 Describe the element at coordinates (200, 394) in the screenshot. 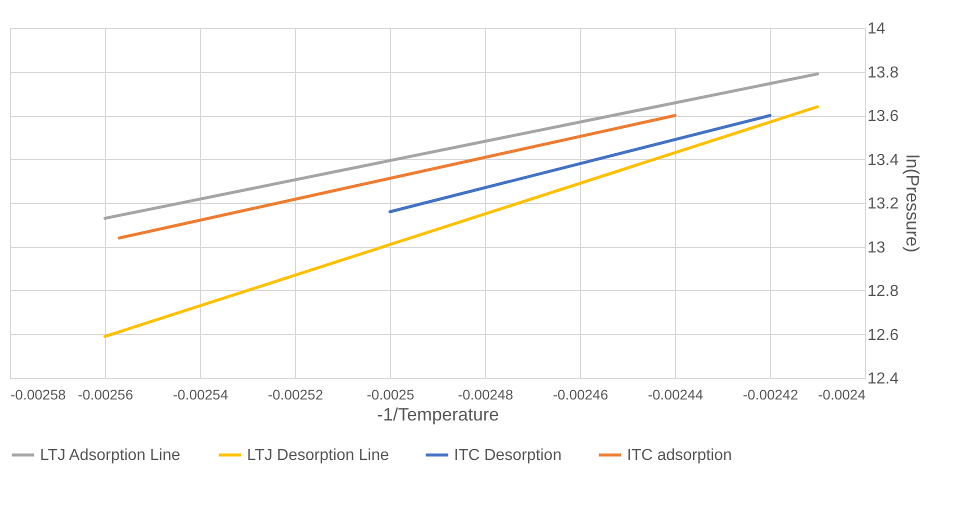

I see `x-tick-label: -0.00254` at that location.